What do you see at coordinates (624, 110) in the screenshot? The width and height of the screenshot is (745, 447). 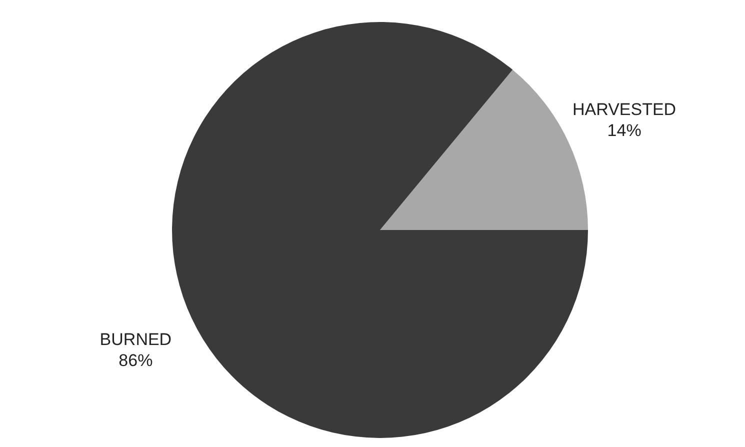 I see `slice-label: HARVESTED` at bounding box center [624, 110].